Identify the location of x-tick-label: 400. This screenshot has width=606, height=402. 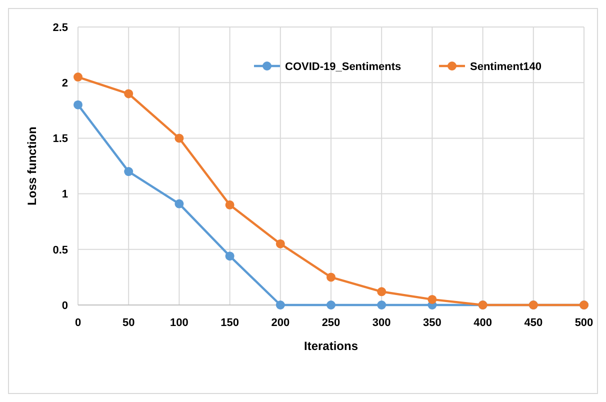
(483, 323).